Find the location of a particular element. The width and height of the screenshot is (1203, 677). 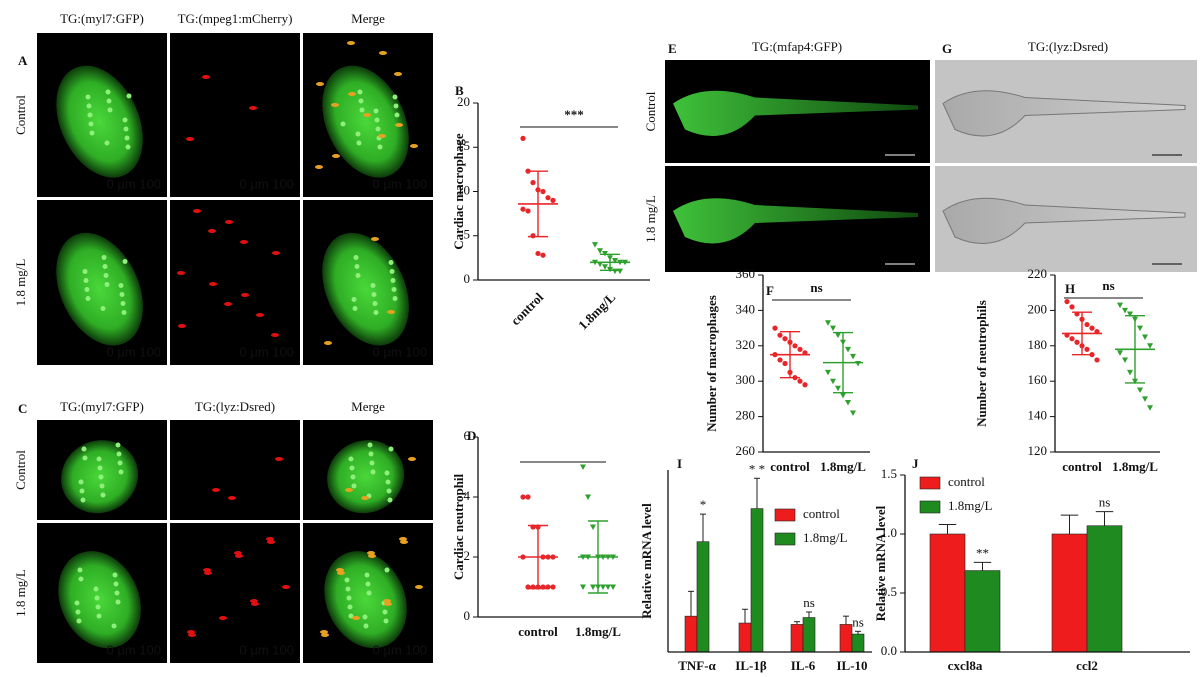

y-tick-label: 0 is located at coordinates (467, 278).